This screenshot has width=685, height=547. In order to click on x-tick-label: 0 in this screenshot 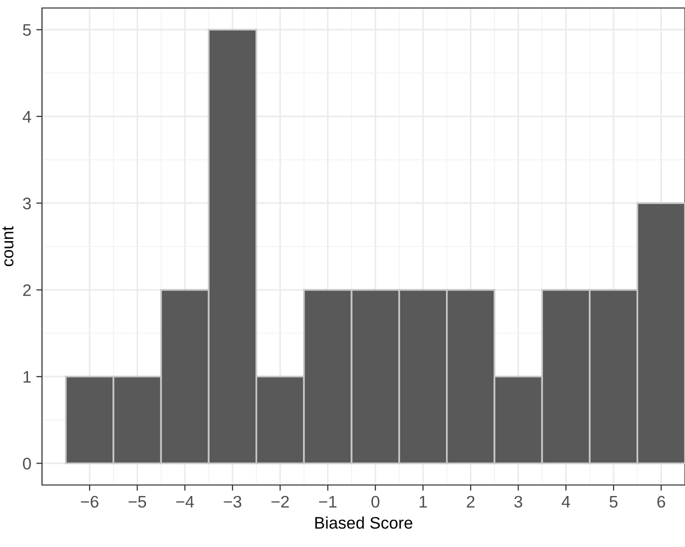, I will do `click(375, 502)`.